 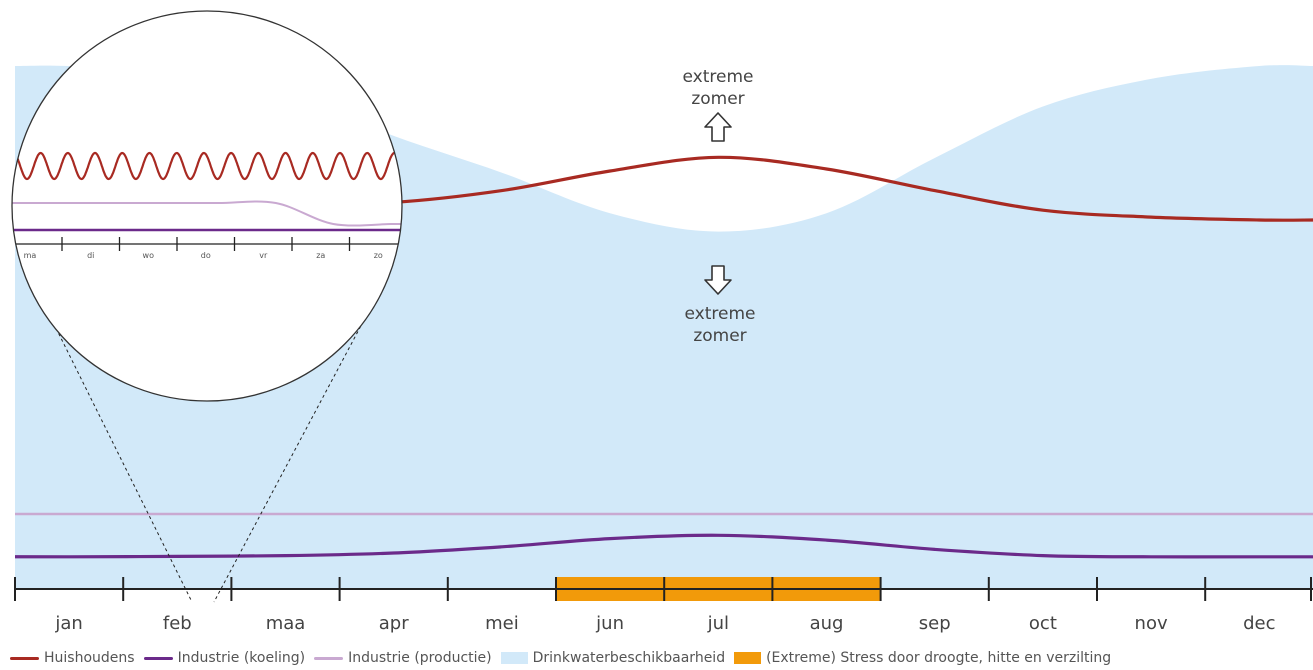 What do you see at coordinates (663, 605) in the screenshot?
I see `month-axis: jan feb maa apr mei jun jul aug sep oct nov dec` at bounding box center [663, 605].